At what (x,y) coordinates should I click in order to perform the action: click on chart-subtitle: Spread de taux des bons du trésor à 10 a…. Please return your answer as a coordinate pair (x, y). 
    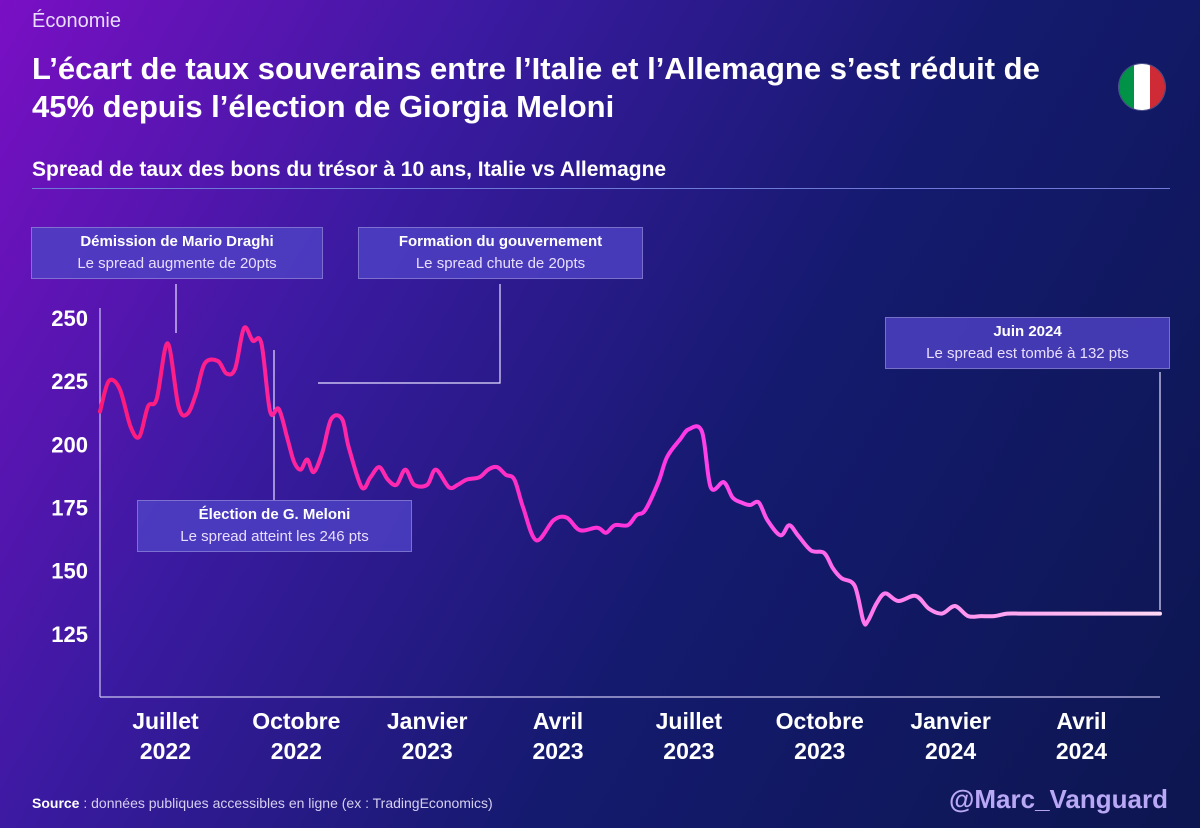
    Looking at the image, I should click on (349, 169).